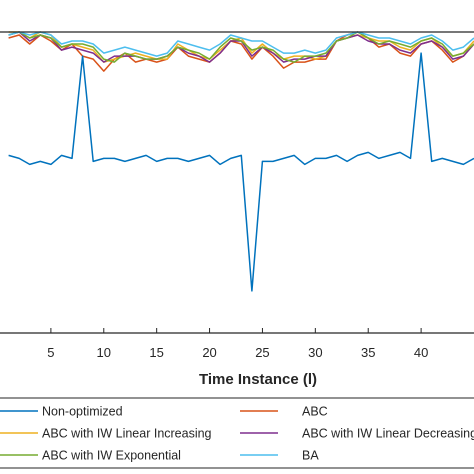 Image resolution: width=474 pixels, height=474 pixels. Describe the element at coordinates (50, 352) in the screenshot. I see `x-tick-label: 5` at that location.